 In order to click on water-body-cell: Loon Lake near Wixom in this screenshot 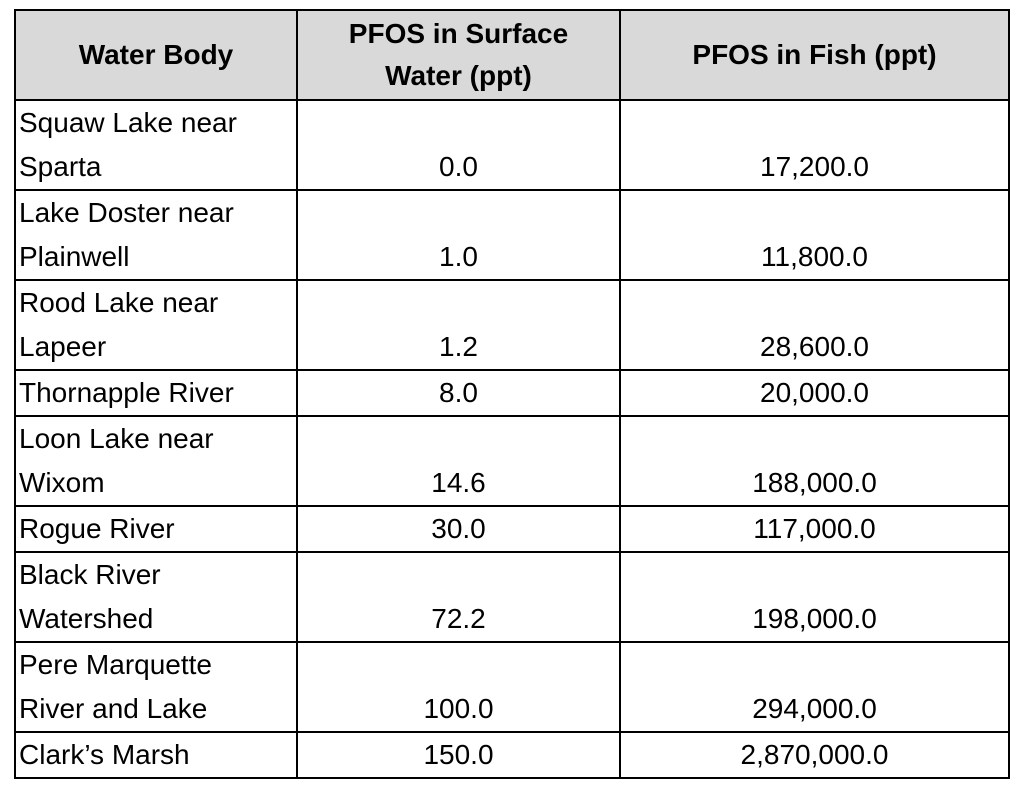, I will do `click(156, 461)`.